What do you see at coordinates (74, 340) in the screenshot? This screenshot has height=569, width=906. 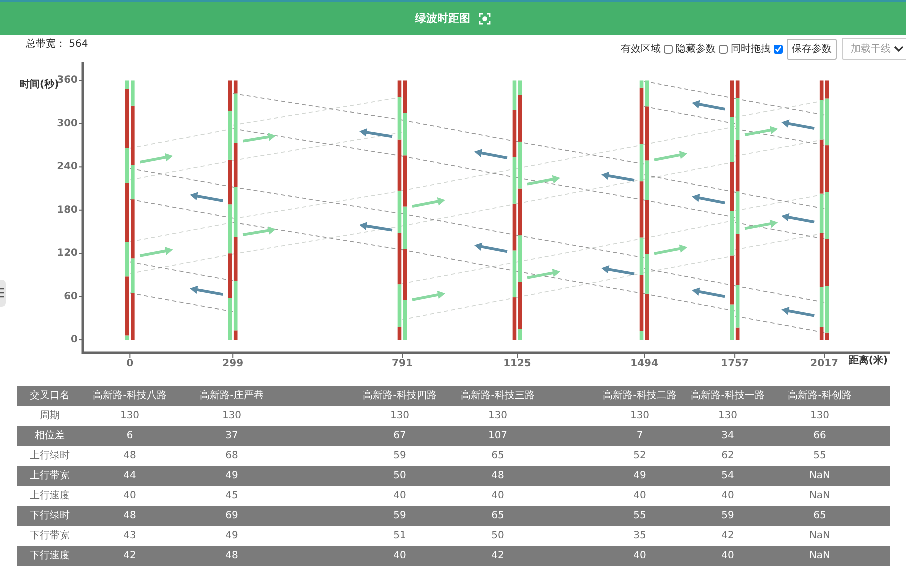 I see `y-tick-label: 0` at bounding box center [74, 340].